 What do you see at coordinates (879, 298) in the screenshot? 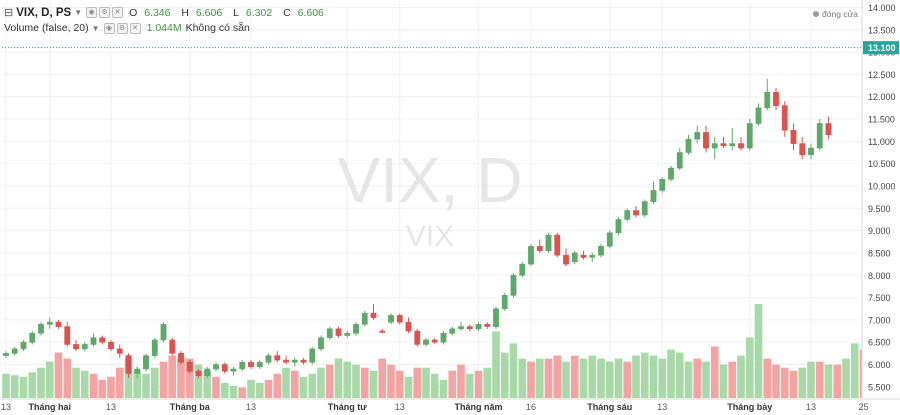
I see `price-tick-label: 7.500` at bounding box center [879, 298].